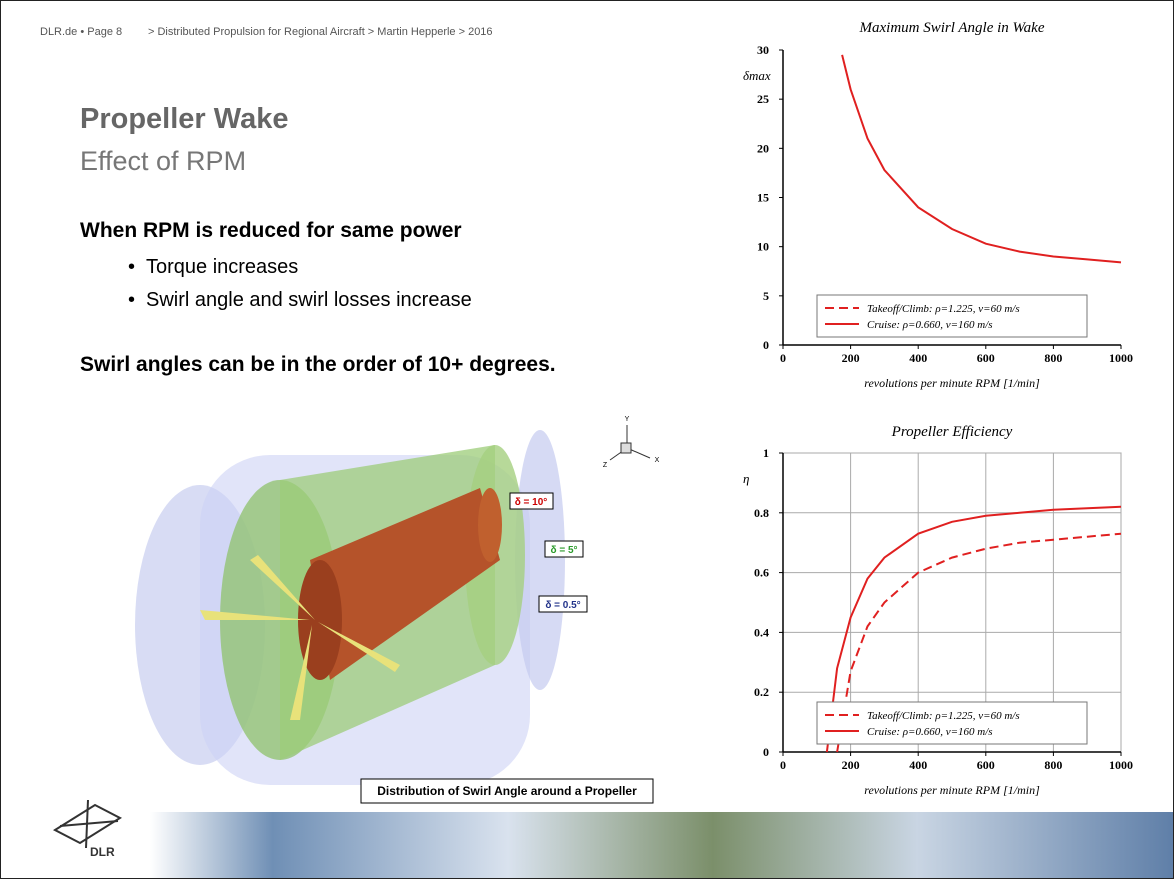  Describe the element at coordinates (763, 148) in the screenshot. I see `y-tick-label: 20` at that location.